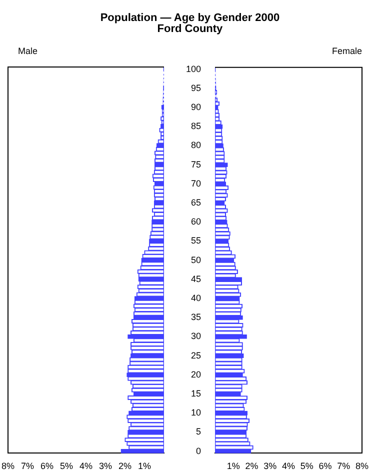  Describe the element at coordinates (196, 413) in the screenshot. I see `y-tick-label: 10` at that location.